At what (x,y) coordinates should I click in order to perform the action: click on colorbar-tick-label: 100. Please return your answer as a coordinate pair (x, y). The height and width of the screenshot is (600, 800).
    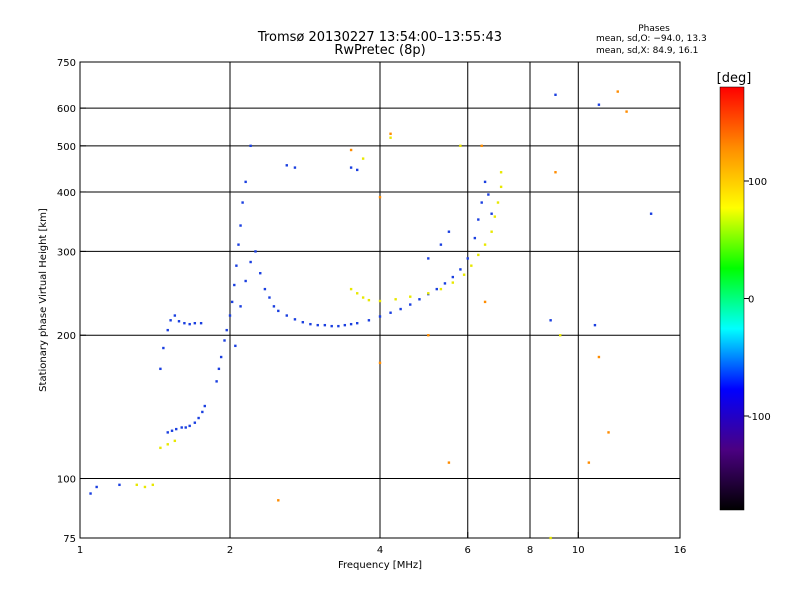
    Looking at the image, I should click on (757, 182).